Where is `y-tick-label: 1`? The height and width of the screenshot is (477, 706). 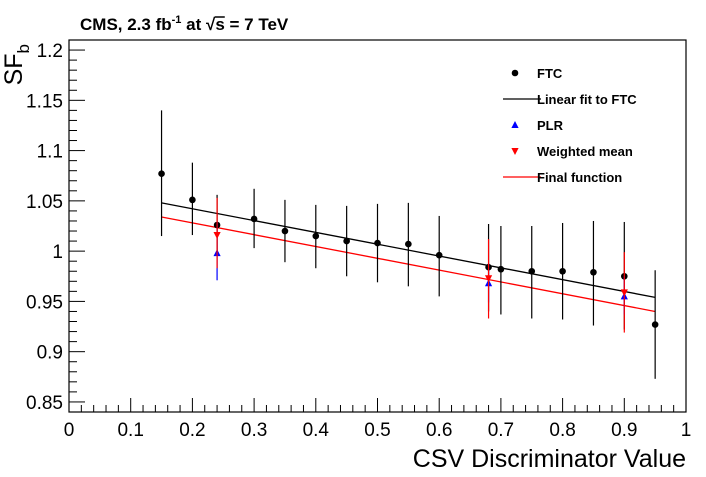 y-tick-label: 1 is located at coordinates (57, 252).